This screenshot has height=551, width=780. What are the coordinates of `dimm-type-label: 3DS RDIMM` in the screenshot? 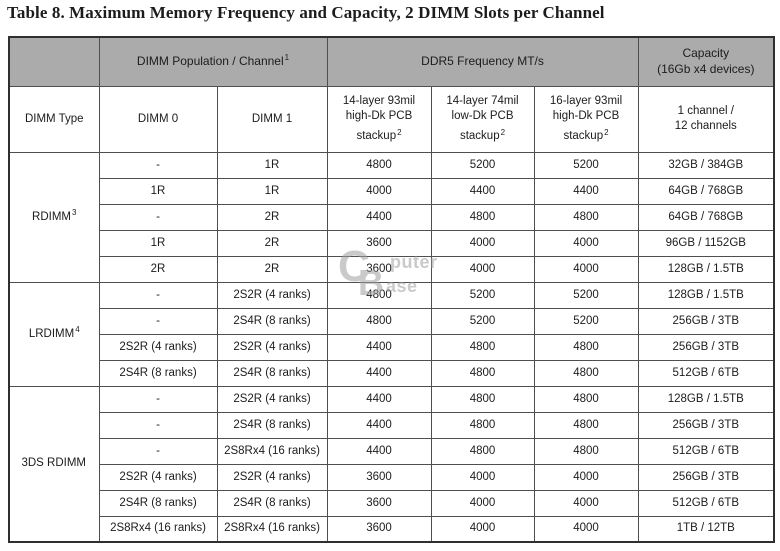 It's located at (54, 463).